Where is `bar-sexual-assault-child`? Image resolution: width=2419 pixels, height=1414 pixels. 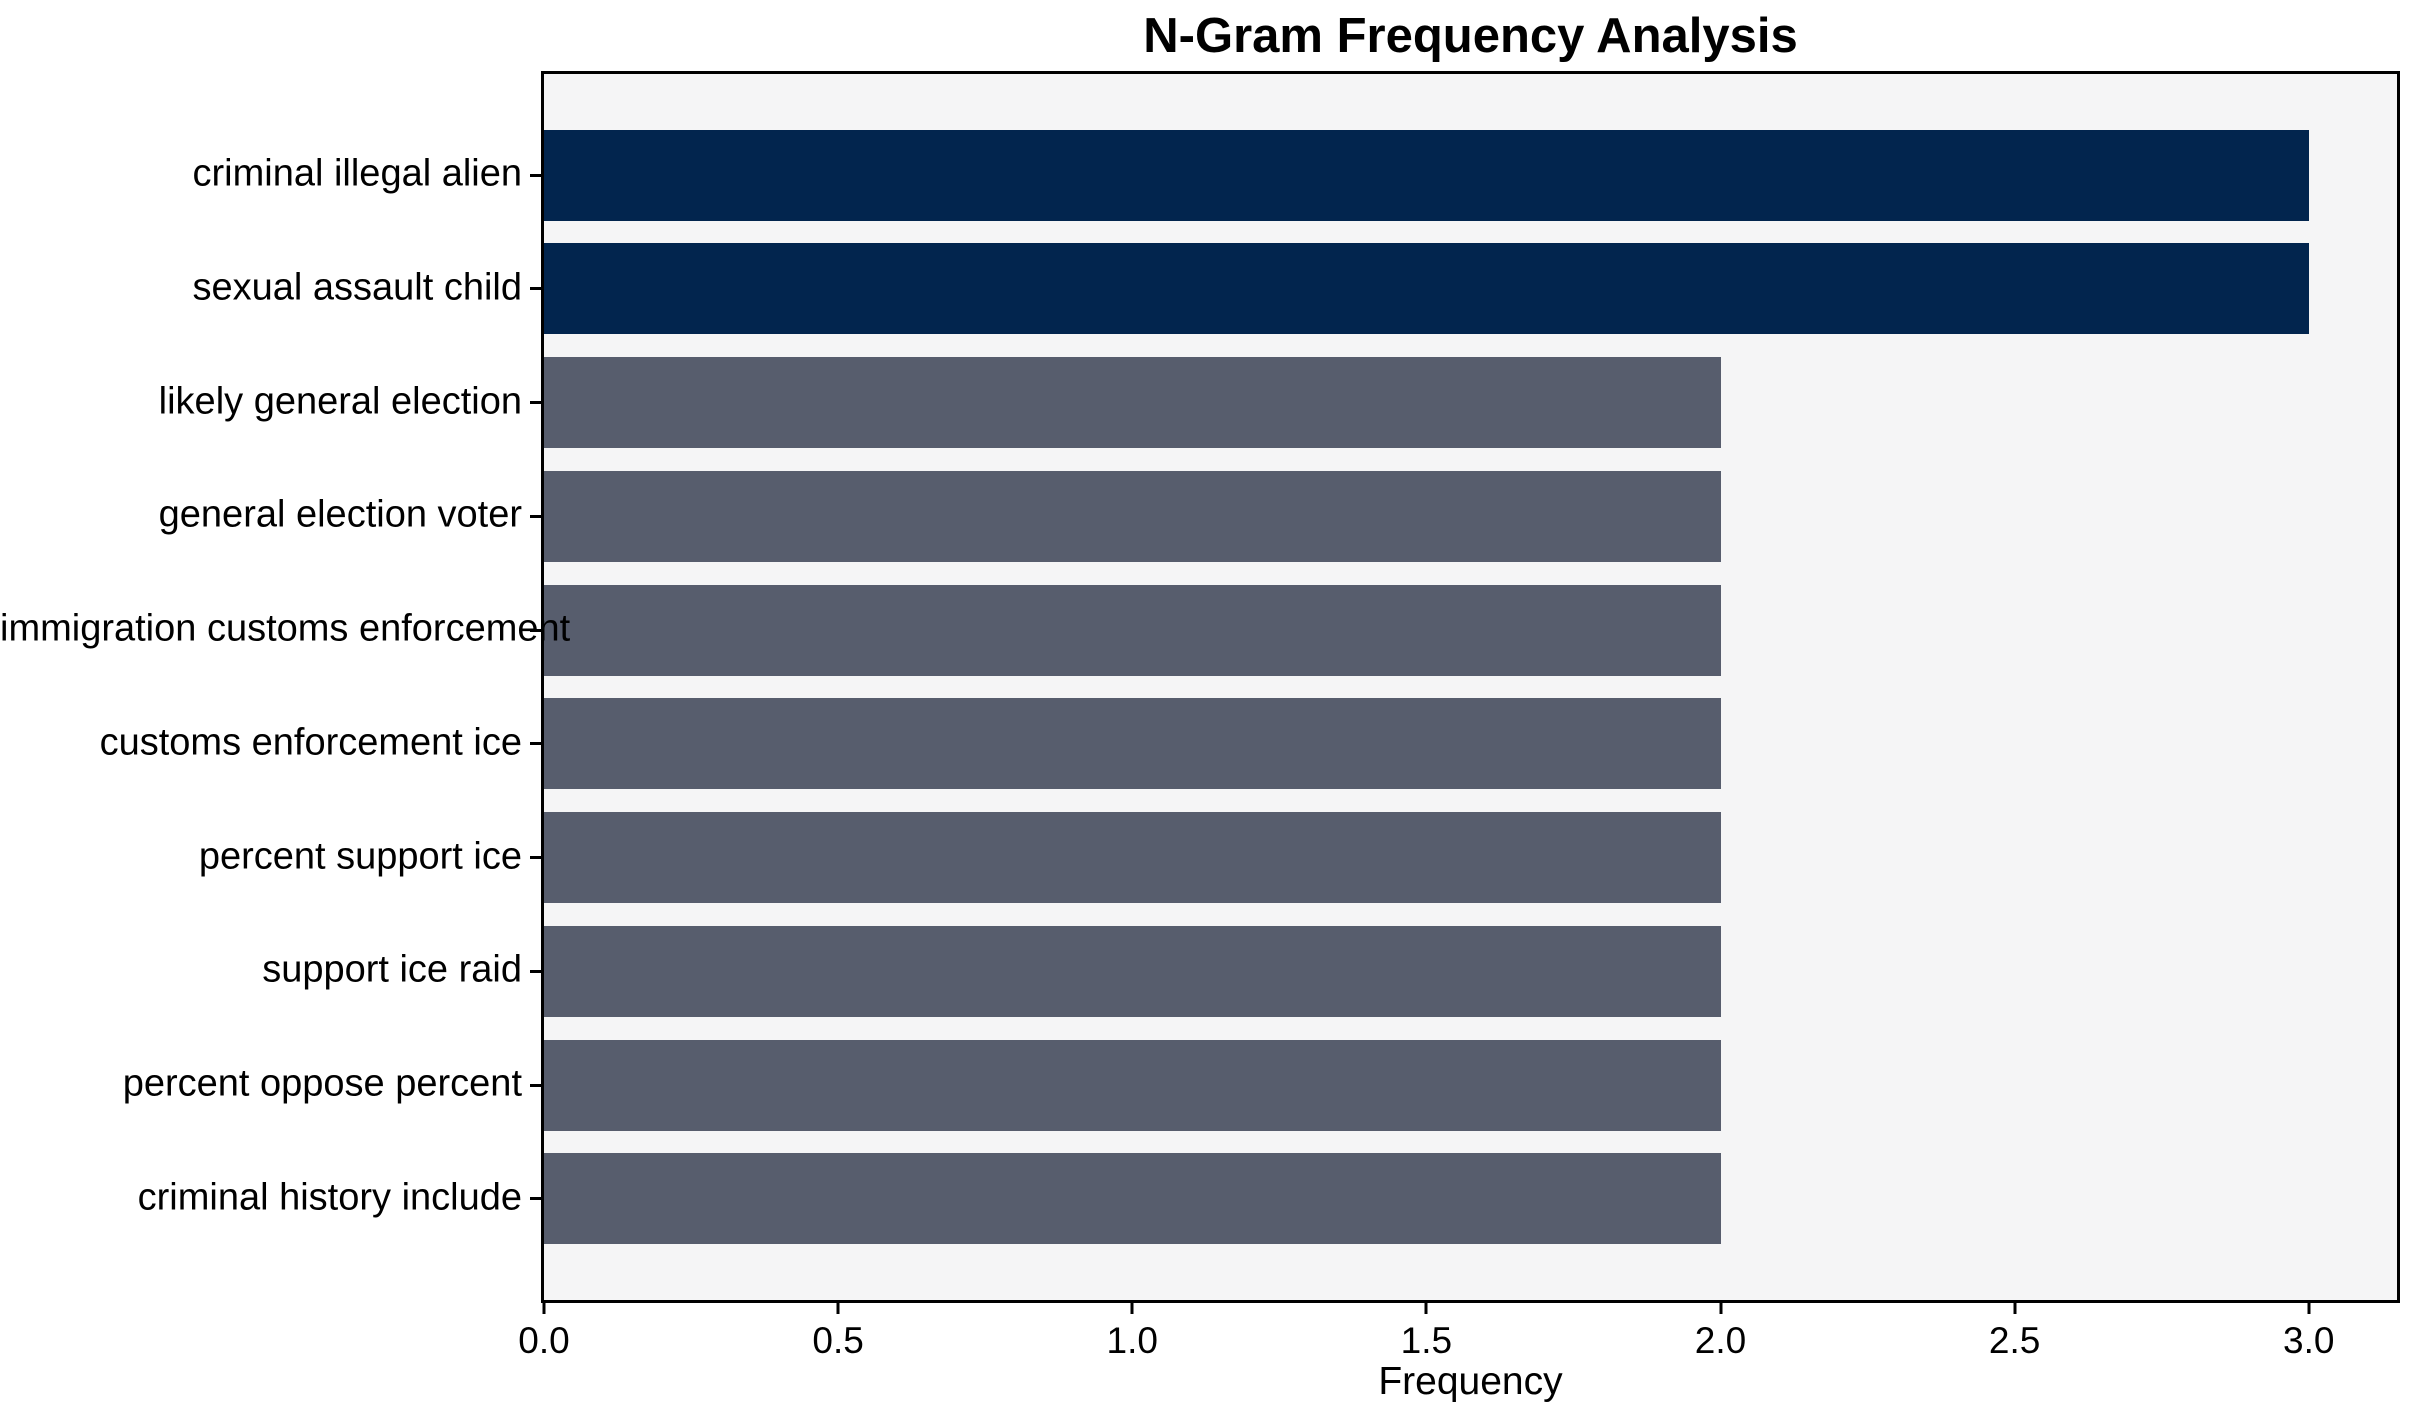 bar-sexual-assault-child is located at coordinates (1426, 289).